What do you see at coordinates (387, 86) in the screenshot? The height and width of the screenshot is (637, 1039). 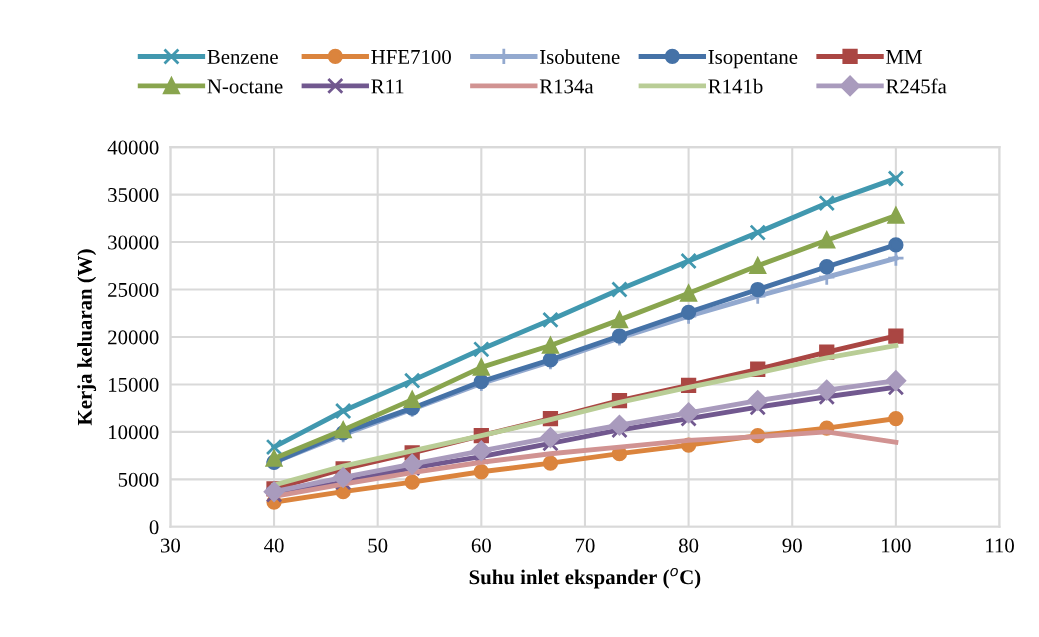 I see `legend-label: R11` at bounding box center [387, 86].